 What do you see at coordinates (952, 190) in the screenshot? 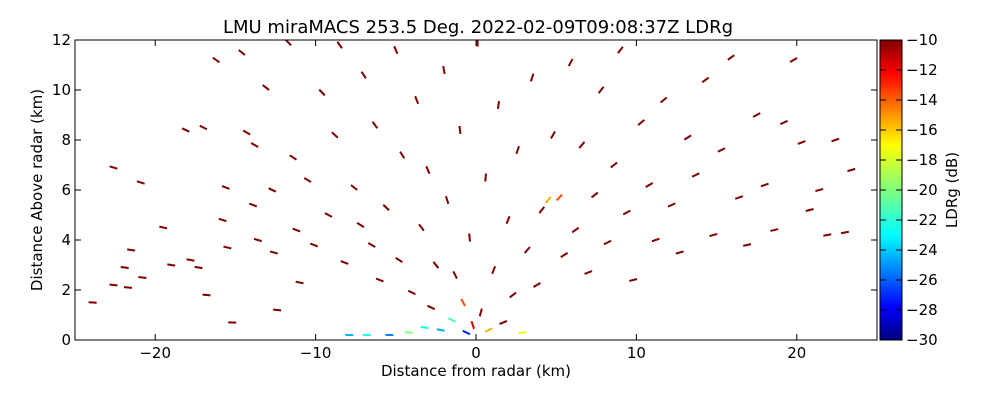
I see `colorbar-label: LDRg (dB)` at bounding box center [952, 190].